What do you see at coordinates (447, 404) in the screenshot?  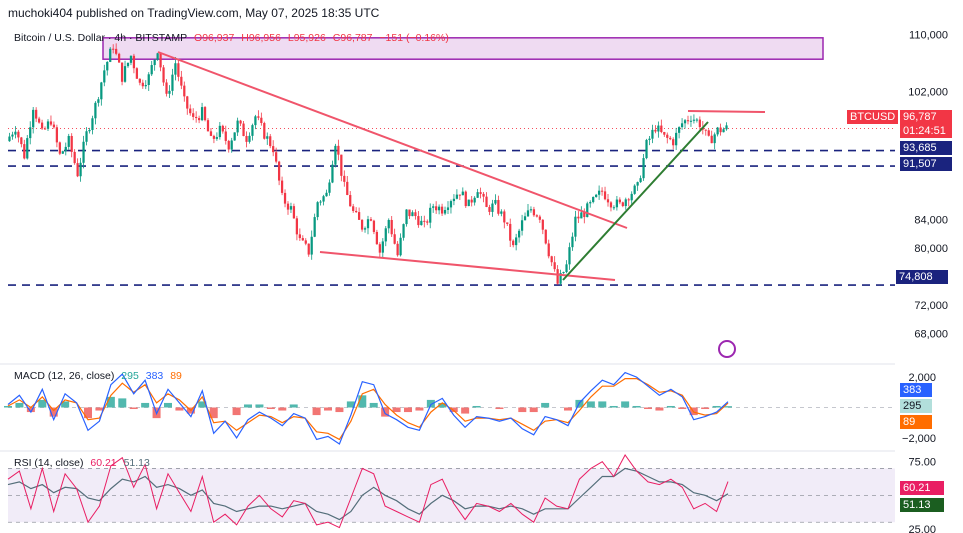 I see `macd-pane` at bounding box center [447, 404].